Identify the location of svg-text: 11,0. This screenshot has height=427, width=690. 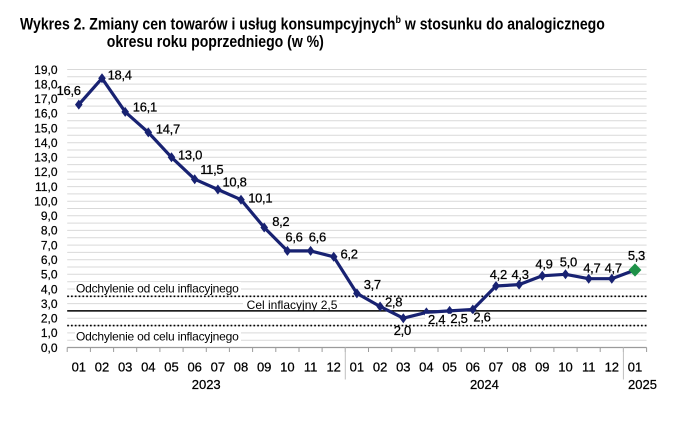
(46, 187).